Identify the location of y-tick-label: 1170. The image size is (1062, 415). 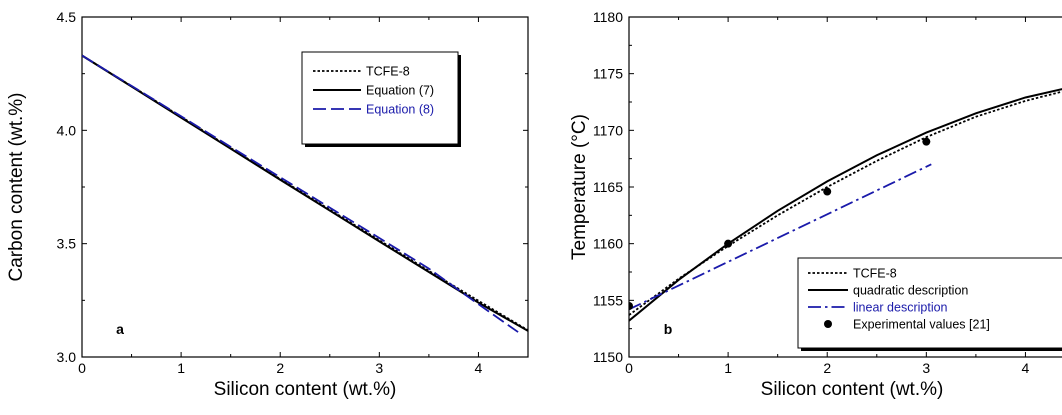
(608, 130).